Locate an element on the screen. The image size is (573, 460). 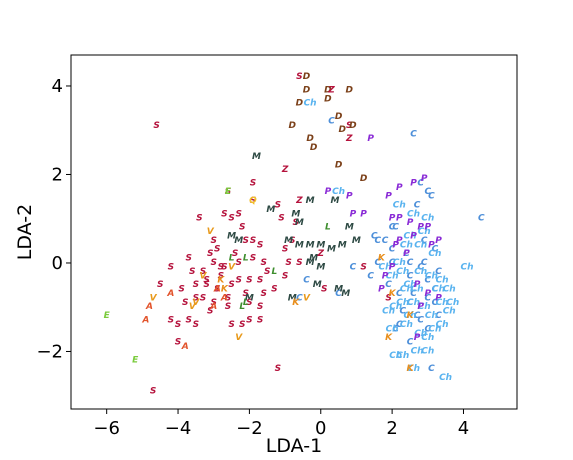
point-ch-7: Ch is located at coordinates (395, 356).